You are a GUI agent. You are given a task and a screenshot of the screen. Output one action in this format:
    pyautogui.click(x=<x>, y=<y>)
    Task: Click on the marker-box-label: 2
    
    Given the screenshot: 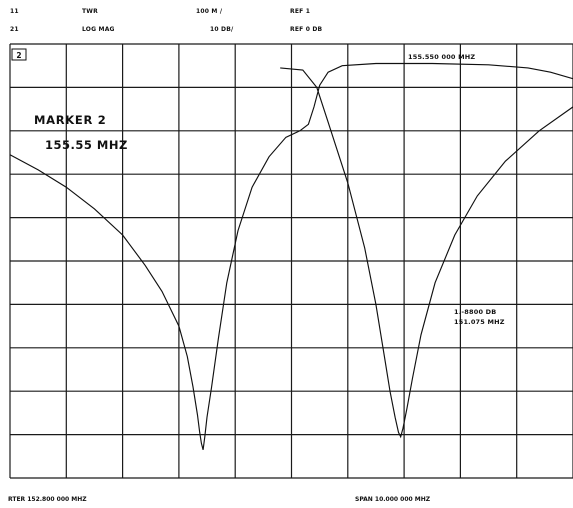 What is the action you would take?
    pyautogui.click(x=18, y=55)
    